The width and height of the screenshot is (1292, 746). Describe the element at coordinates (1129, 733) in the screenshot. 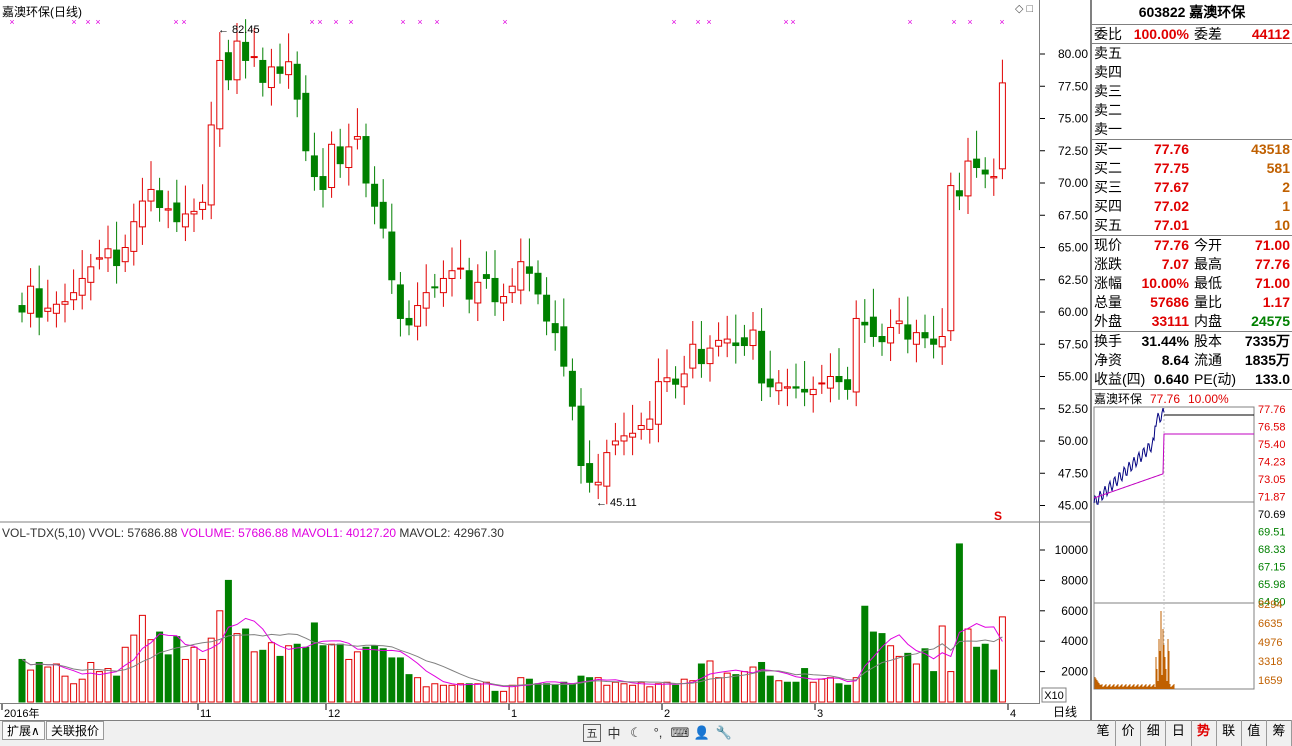

I see `side-tab-1: 价` at that location.